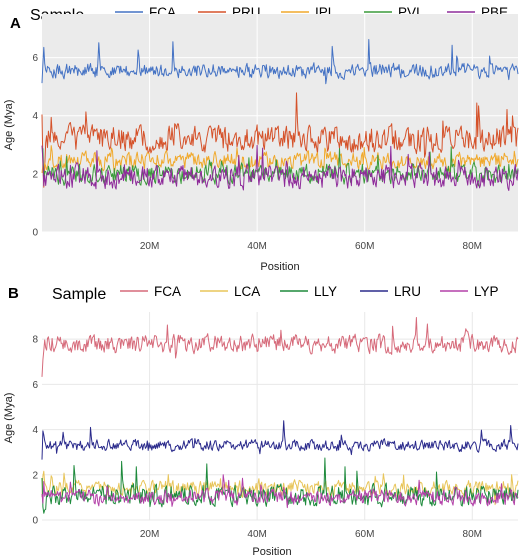 This screenshot has width=520, height=559. What do you see at coordinates (280, 440) in the screenshot?
I see `series-line-lru` at bounding box center [280, 440].